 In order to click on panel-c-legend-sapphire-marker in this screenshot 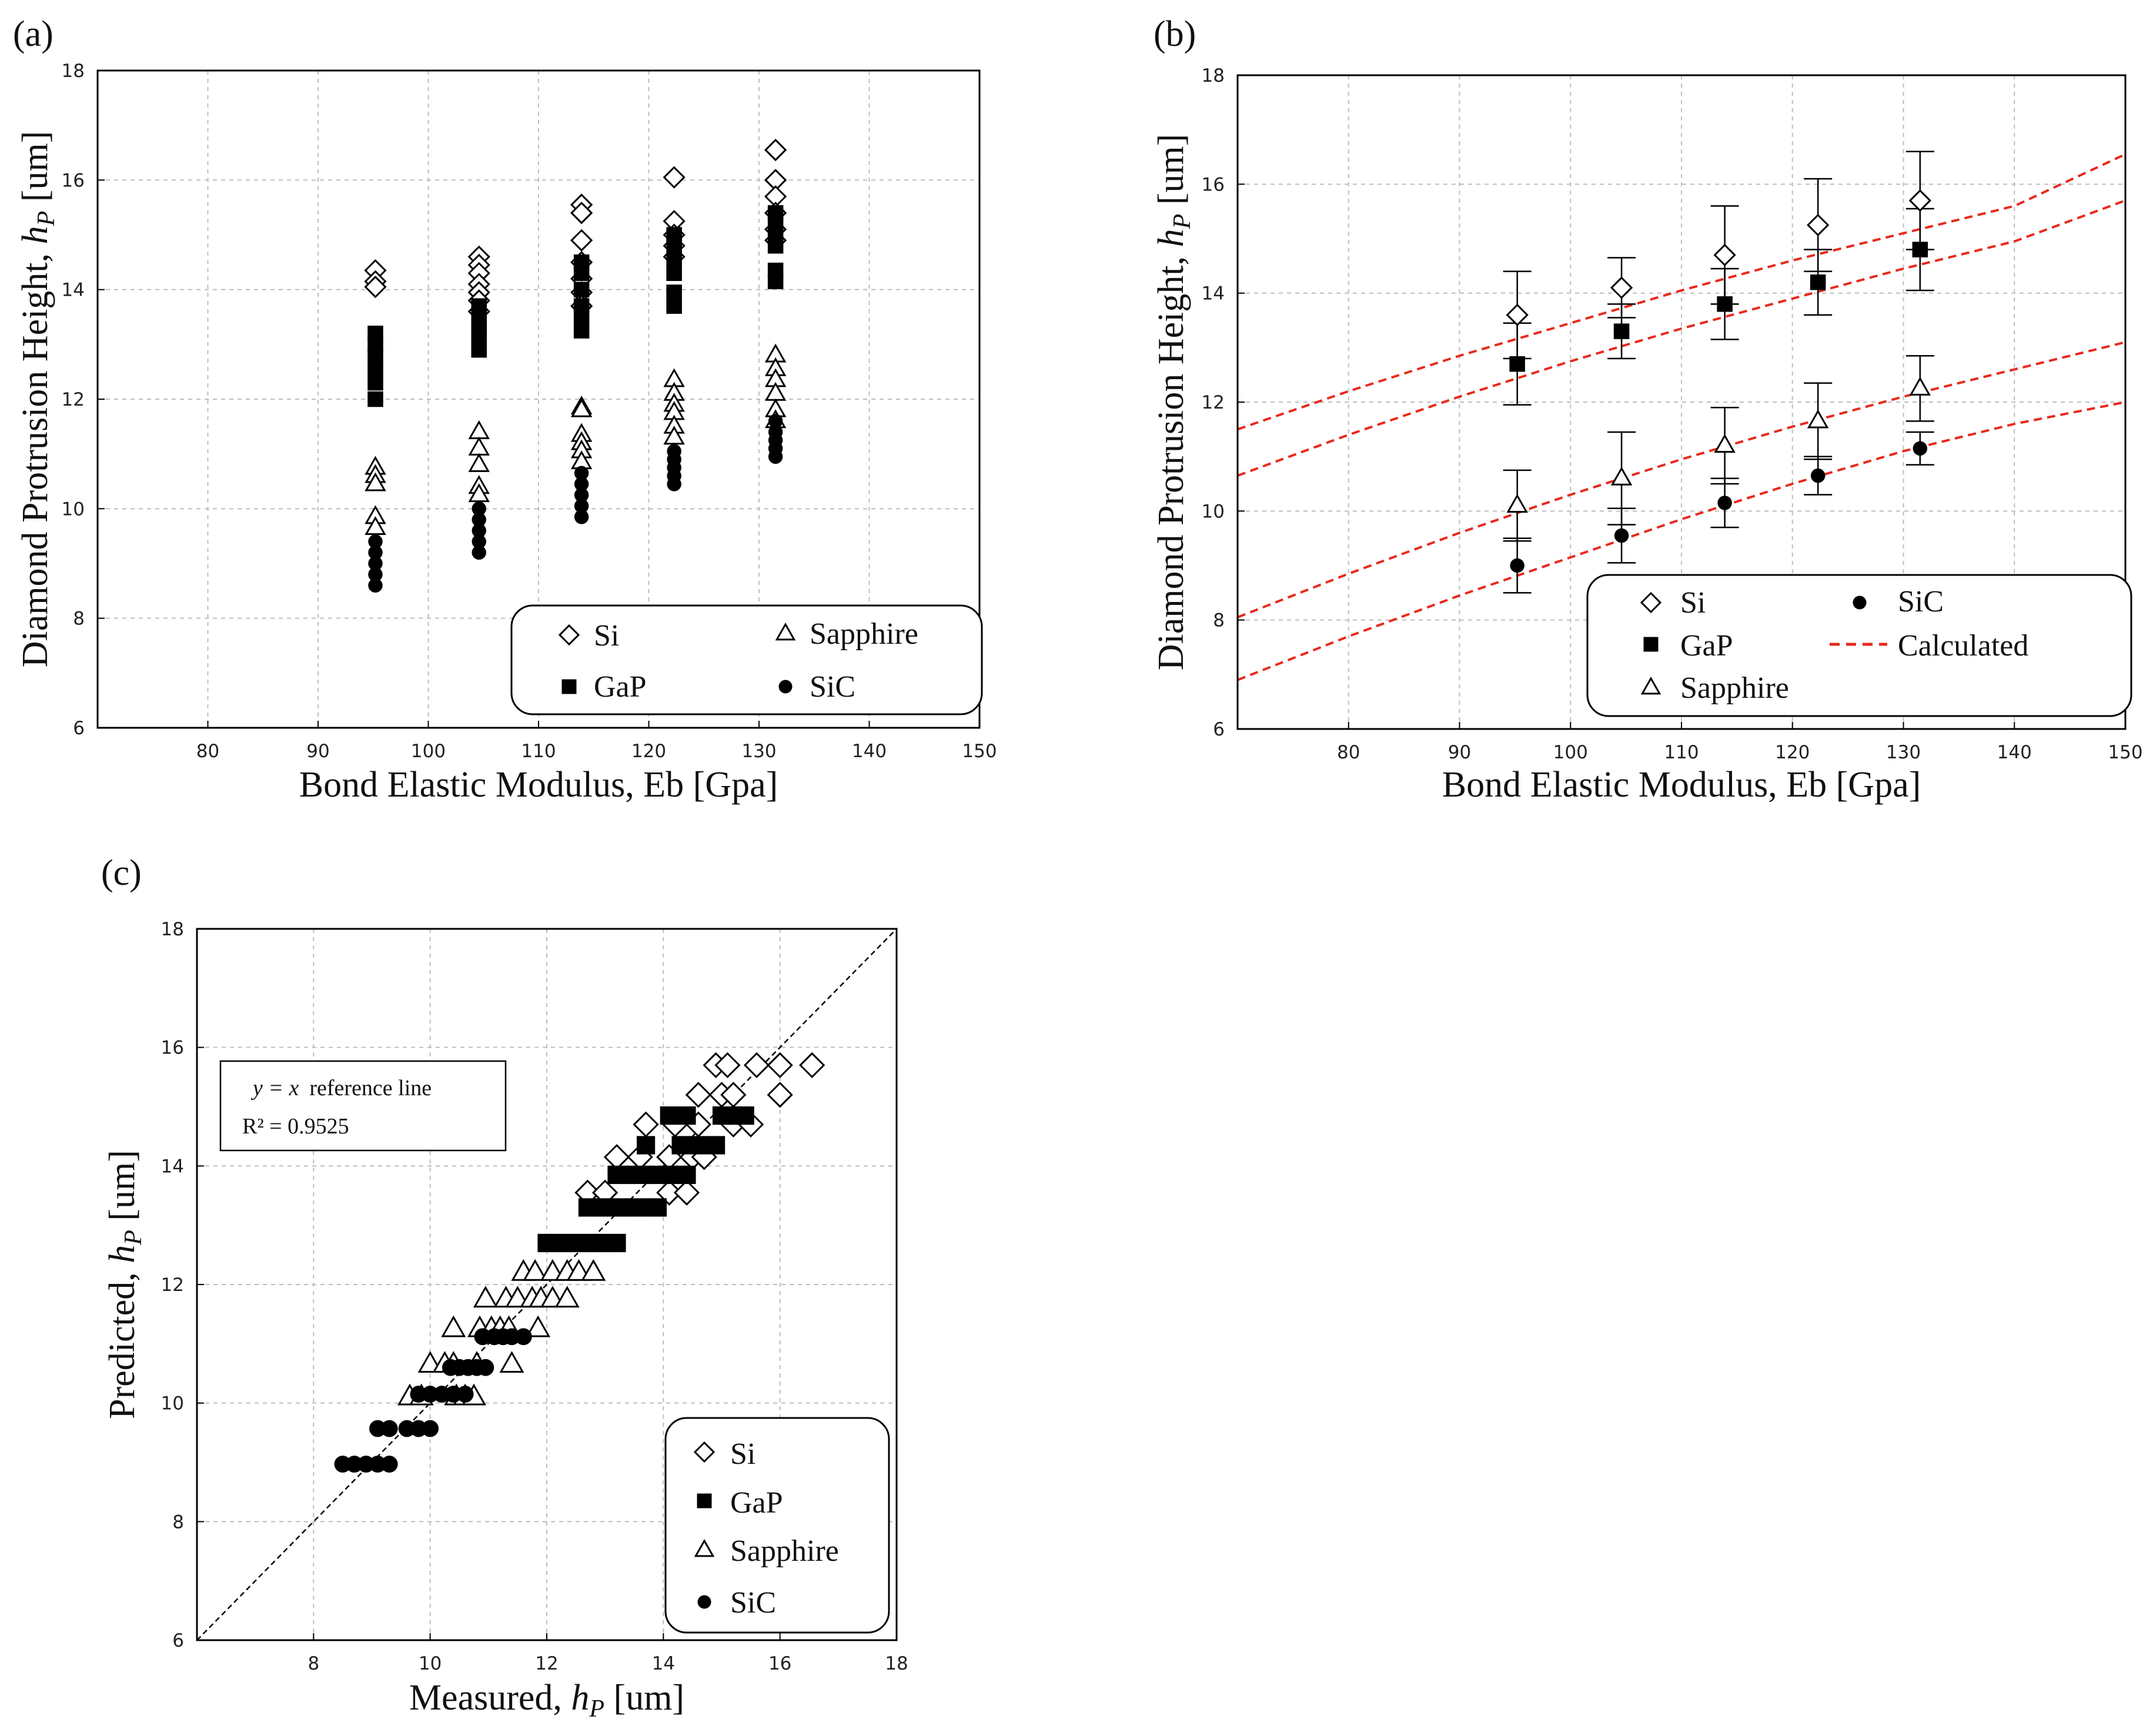, I will do `click(704, 1547)`.